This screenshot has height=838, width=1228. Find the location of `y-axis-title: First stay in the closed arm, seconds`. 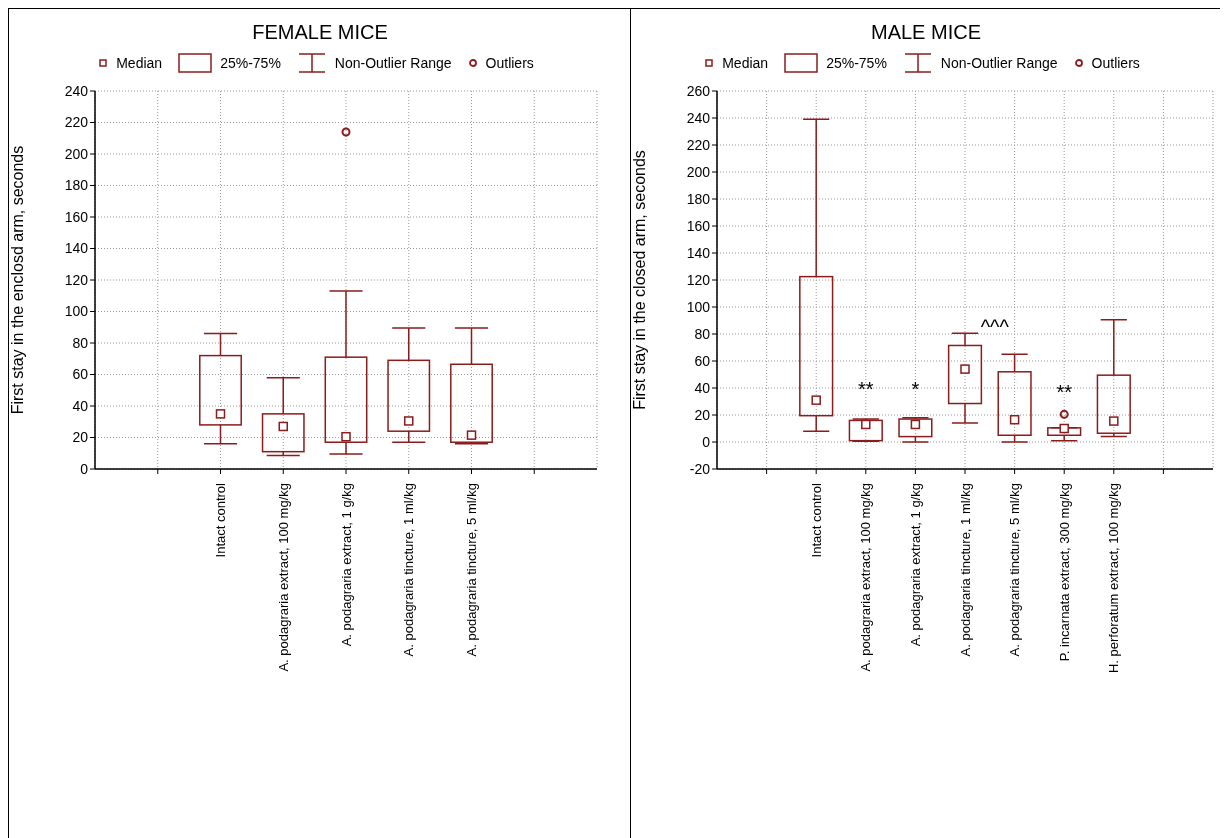

y-axis-title: First stay in the closed arm, seconds is located at coordinates (639, 280).